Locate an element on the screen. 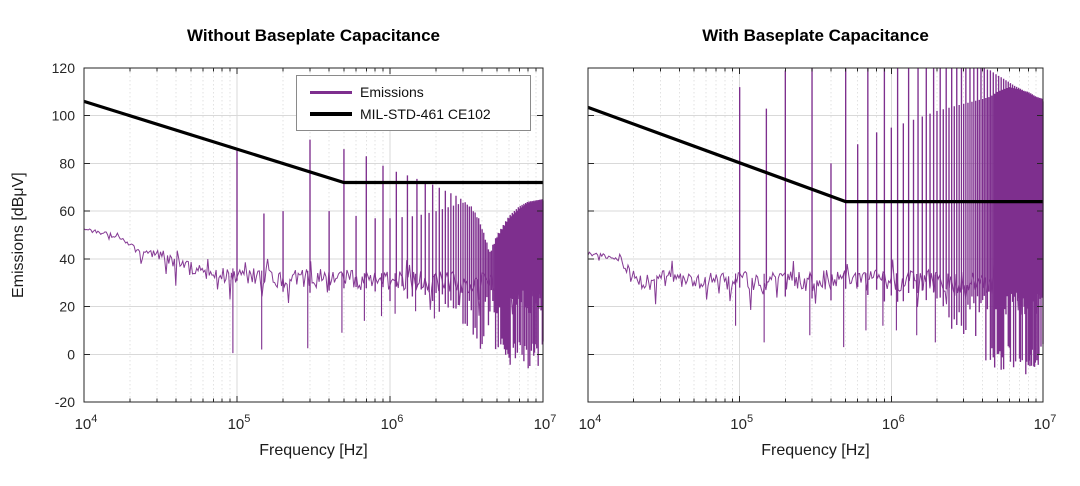  harmonic-spikes is located at coordinates (390, 254).